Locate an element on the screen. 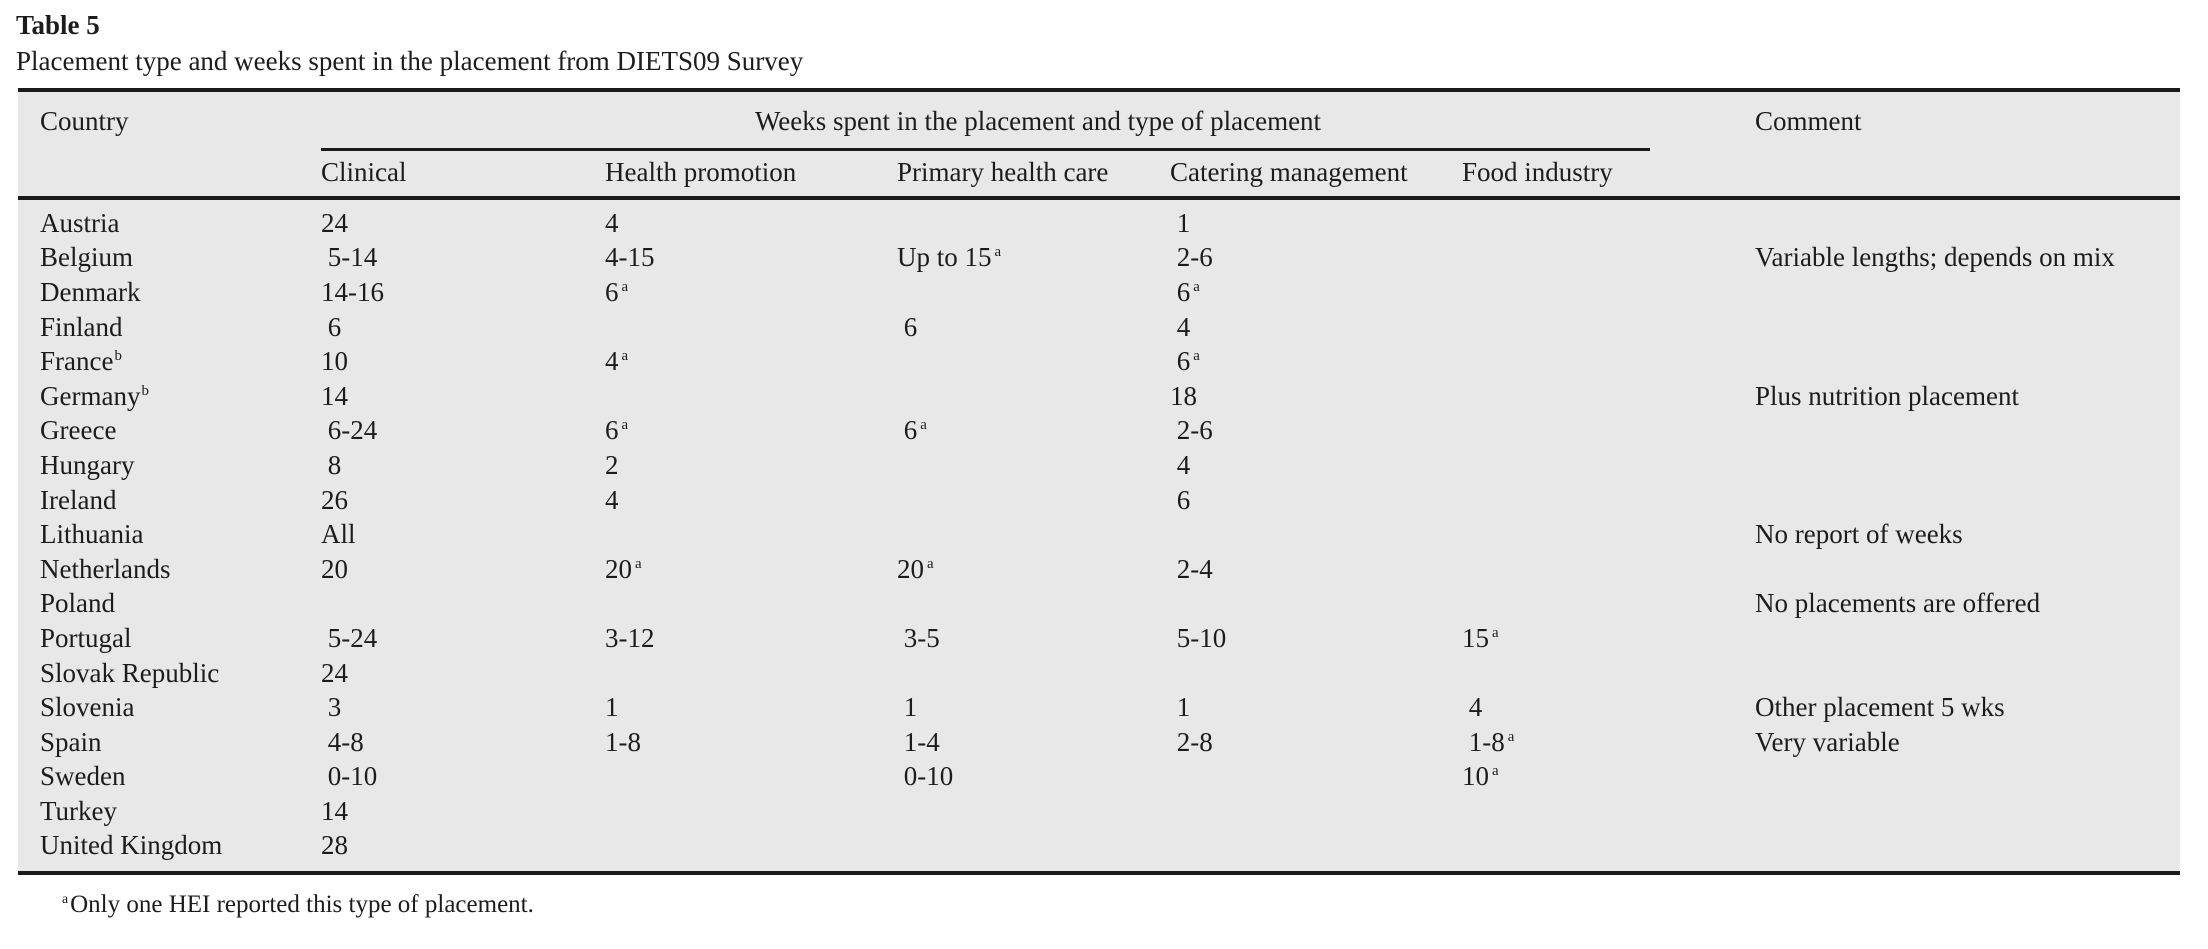 This screenshot has width=2208, height=949. table-row: Portugal 5-24 3-12 3-5 5-10 15 a is located at coordinates (1099, 638).